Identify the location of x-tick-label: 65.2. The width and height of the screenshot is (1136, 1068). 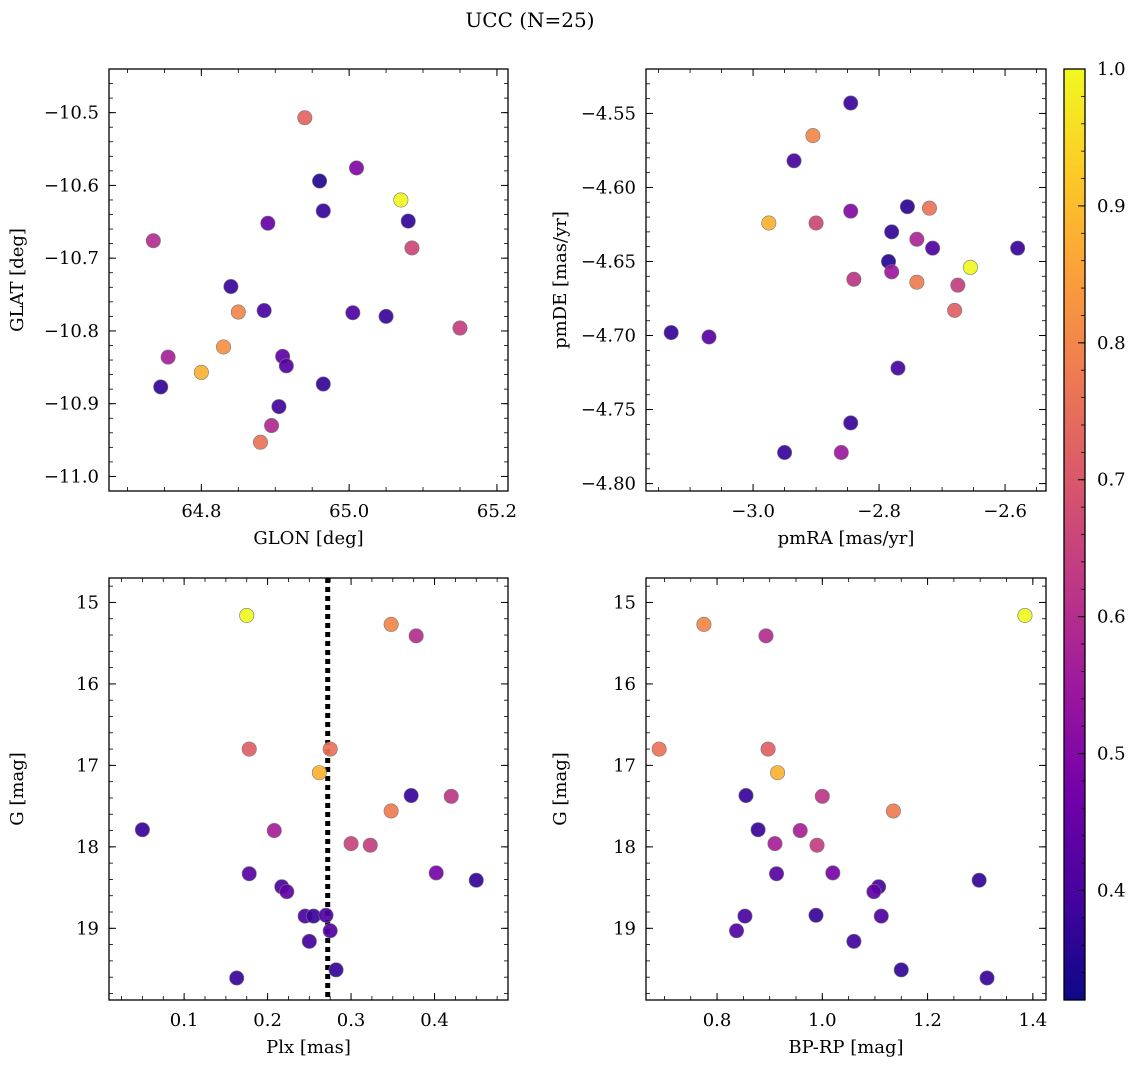
(497, 511).